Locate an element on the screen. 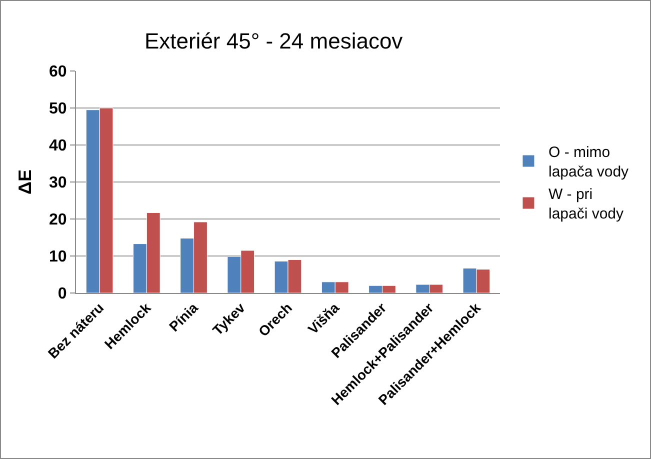  y-tick-label: 60 is located at coordinates (58, 72).